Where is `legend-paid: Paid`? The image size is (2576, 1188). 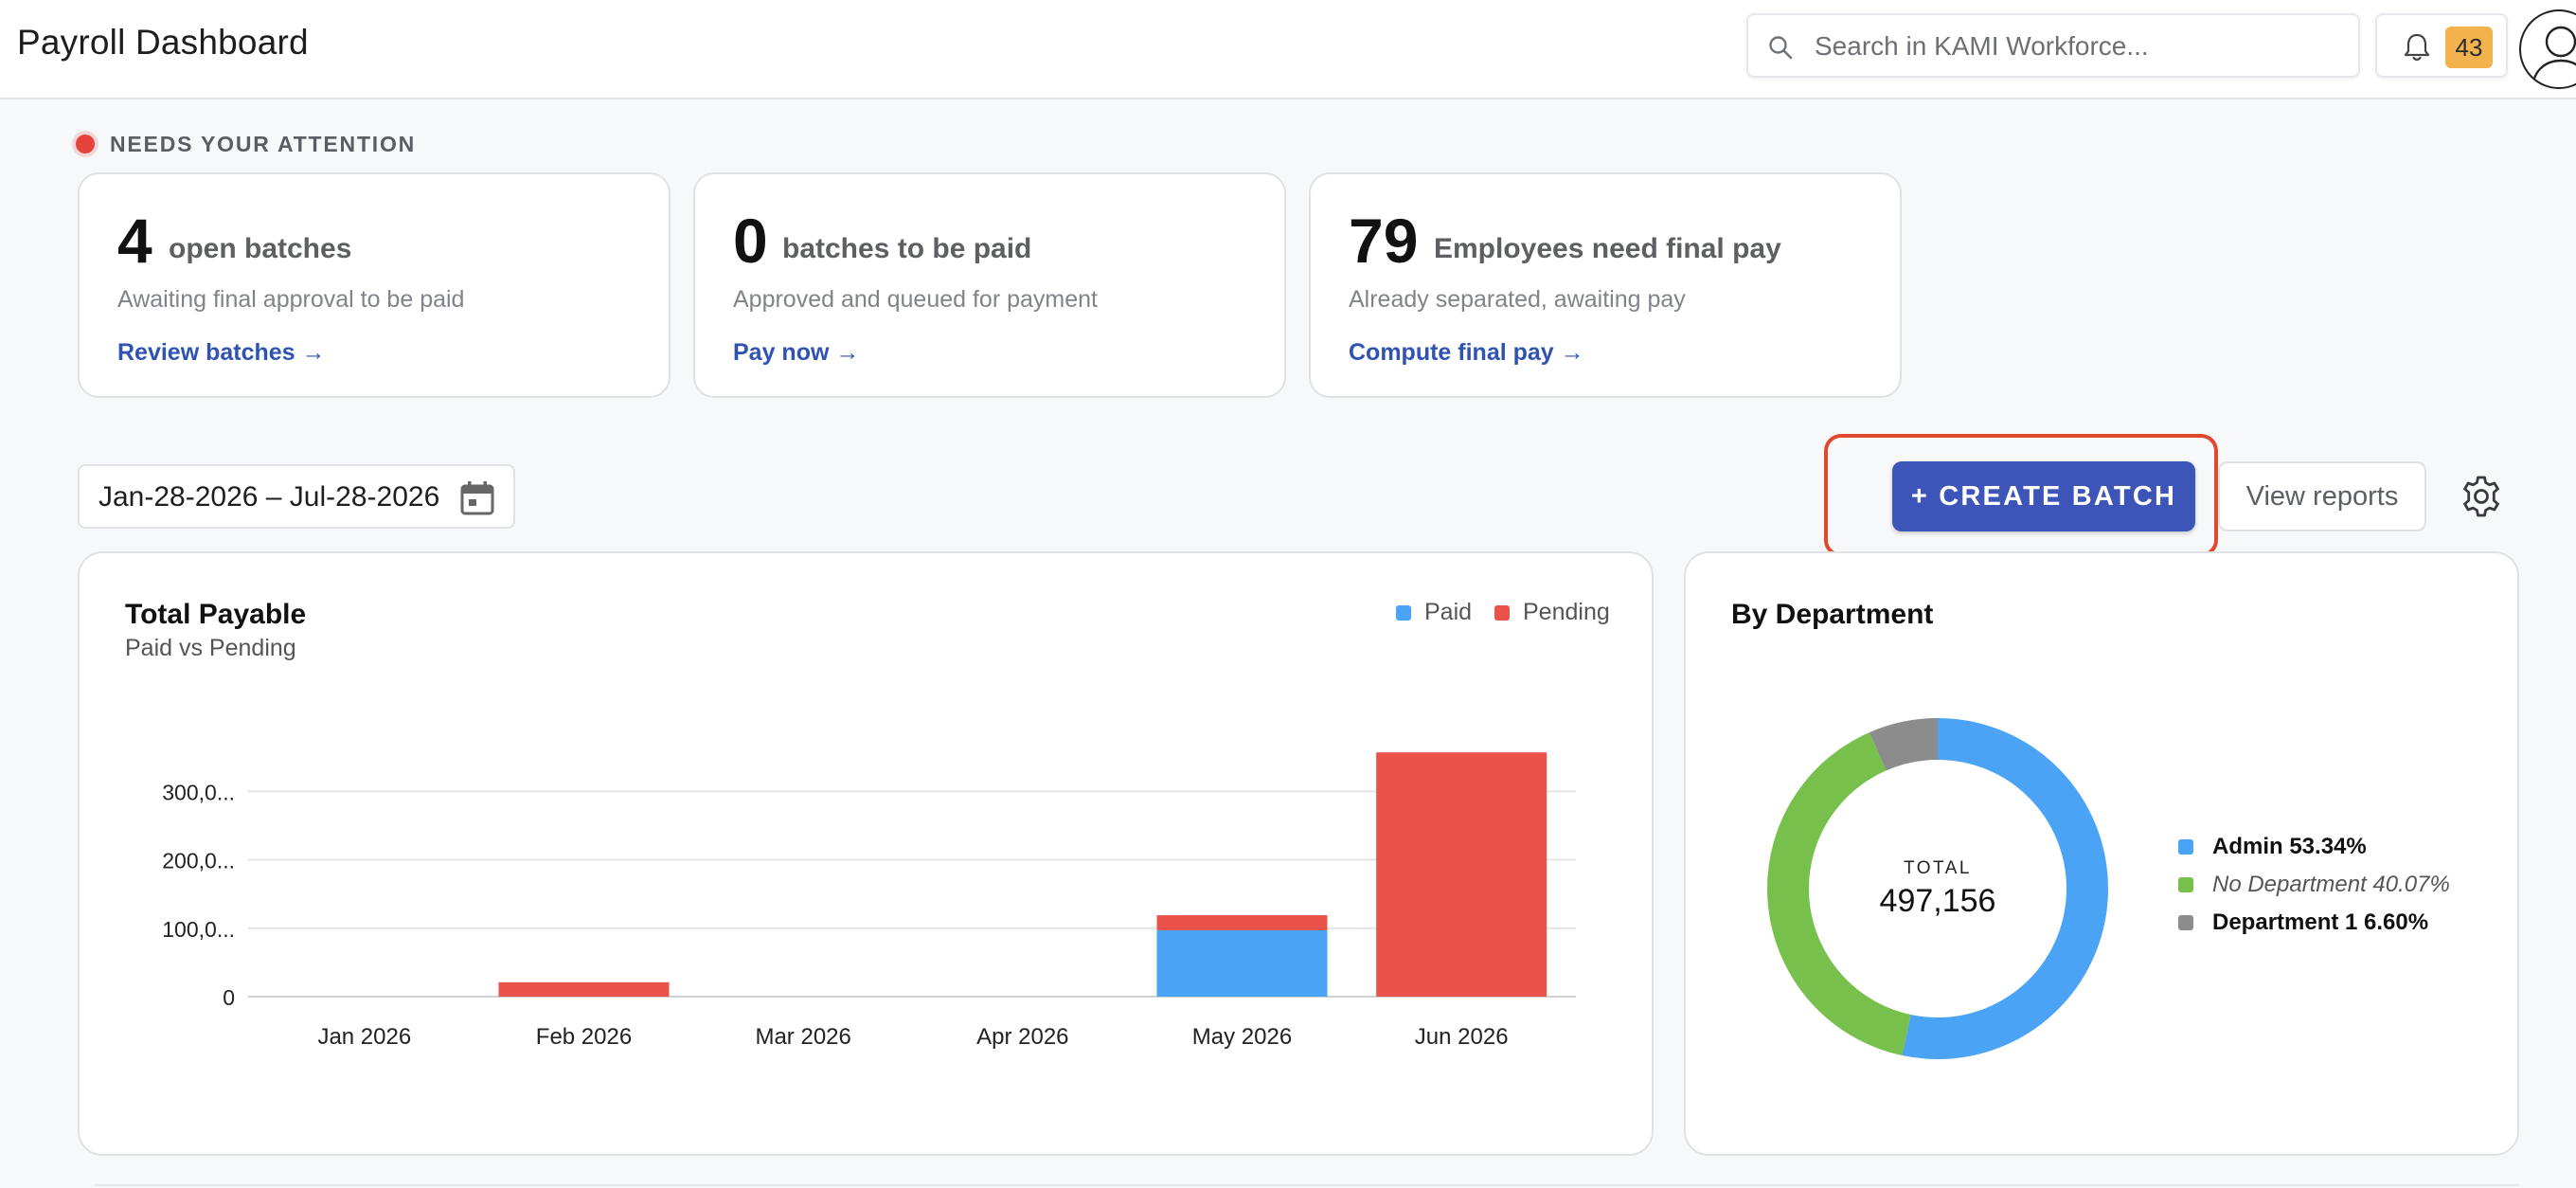 legend-paid: Paid is located at coordinates (1434, 612).